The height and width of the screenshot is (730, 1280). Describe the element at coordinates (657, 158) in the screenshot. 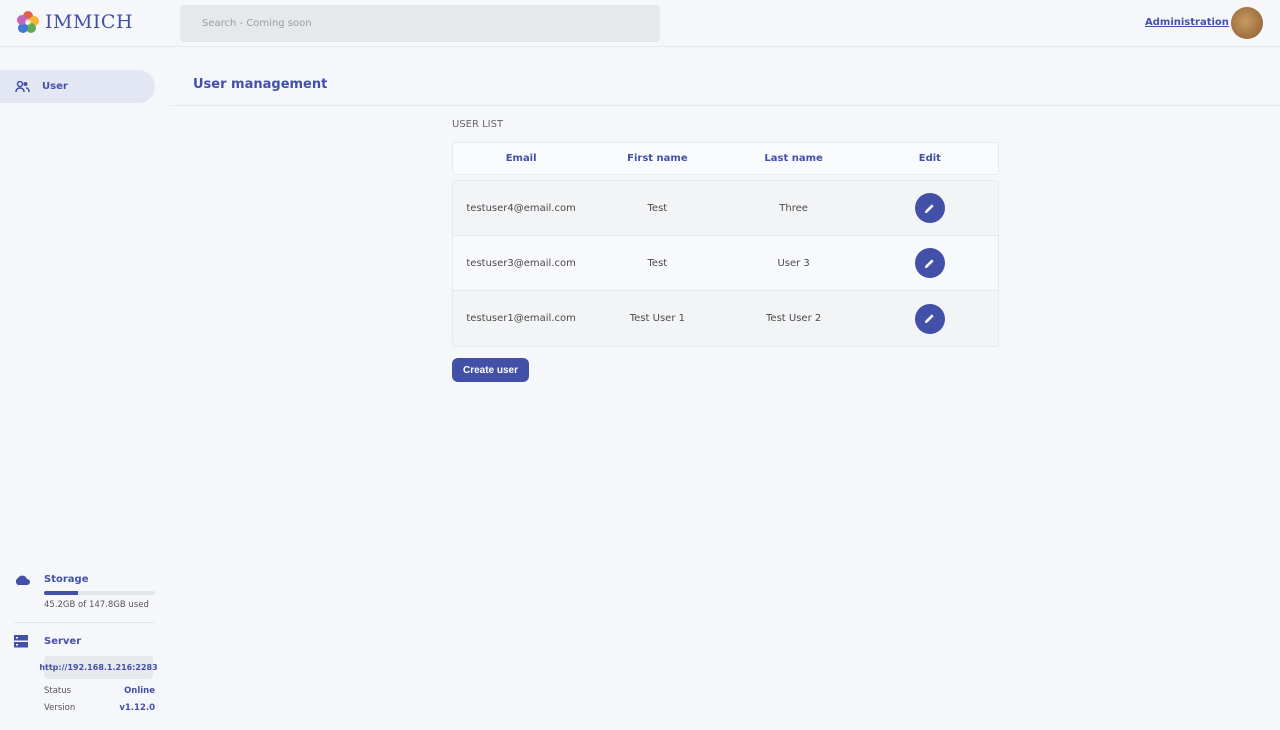

I see `column-first-name: First name` at that location.